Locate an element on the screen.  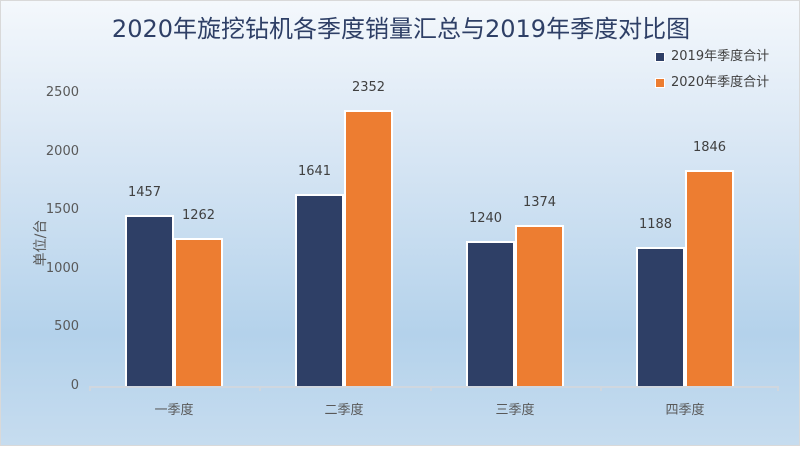
y-tick: 2000 is located at coordinates (62, 151).